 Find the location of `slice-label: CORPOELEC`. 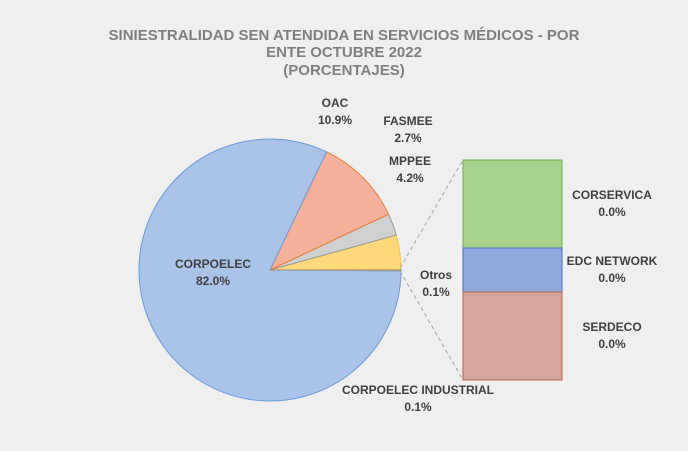

slice-label: CORPOELEC is located at coordinates (213, 264).